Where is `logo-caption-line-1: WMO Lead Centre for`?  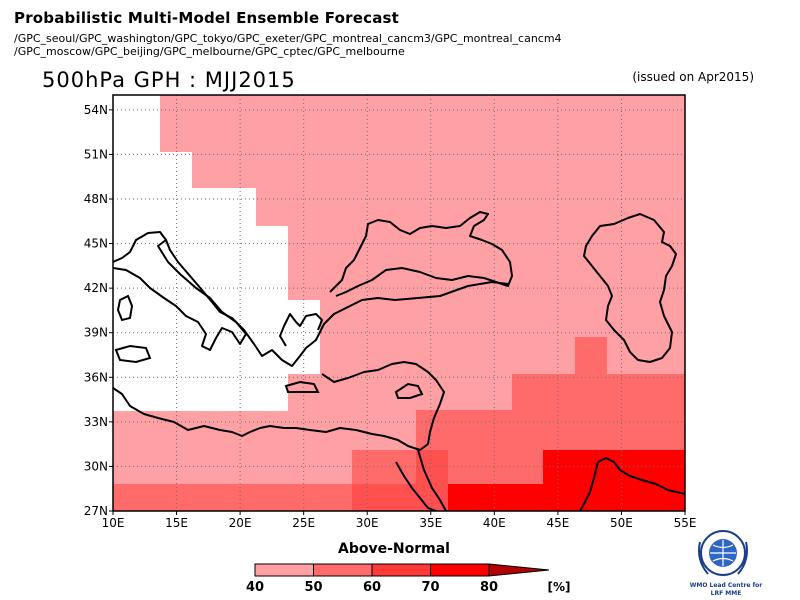 logo-caption-line-1: WMO Lead Centre for is located at coordinates (726, 585).